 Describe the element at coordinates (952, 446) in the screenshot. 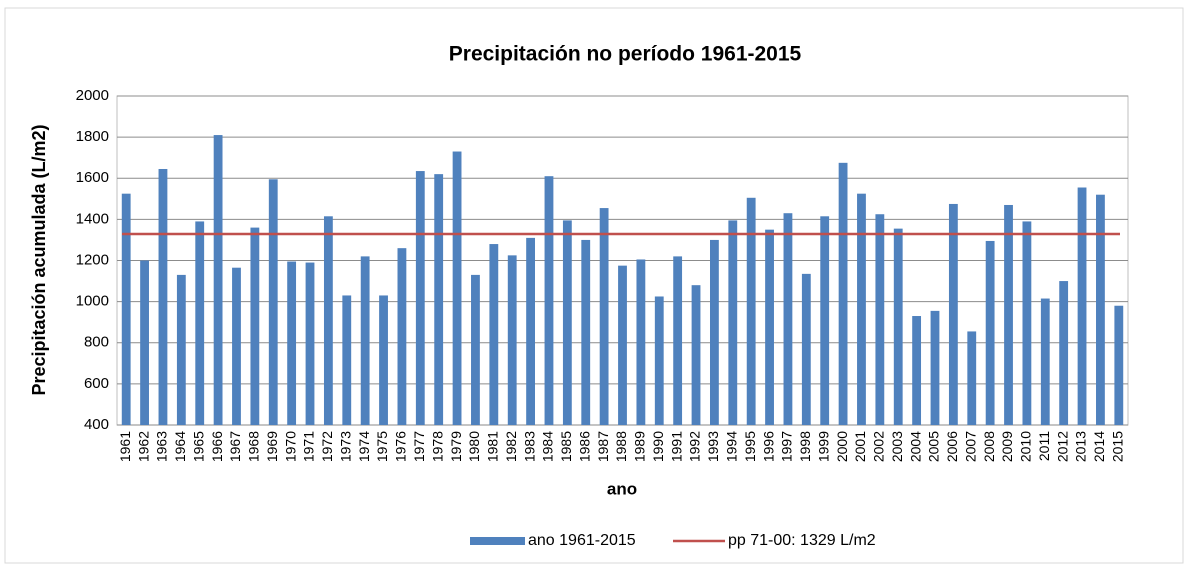

I see `x-tick-label: 2006` at that location.